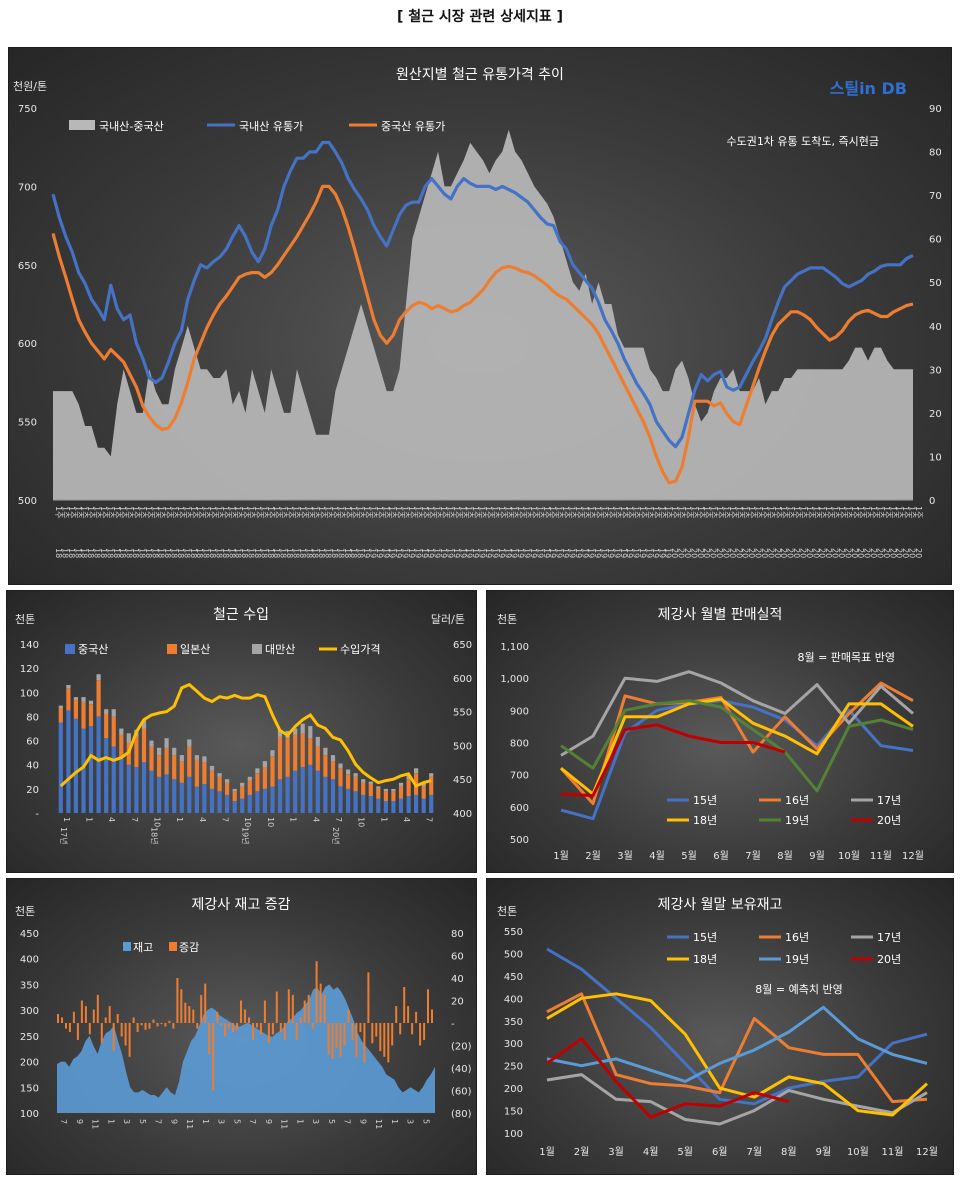 This screenshot has height=1179, width=960. Describe the element at coordinates (268, 1121) in the screenshot. I see `x-tick-label: 9` at that location.